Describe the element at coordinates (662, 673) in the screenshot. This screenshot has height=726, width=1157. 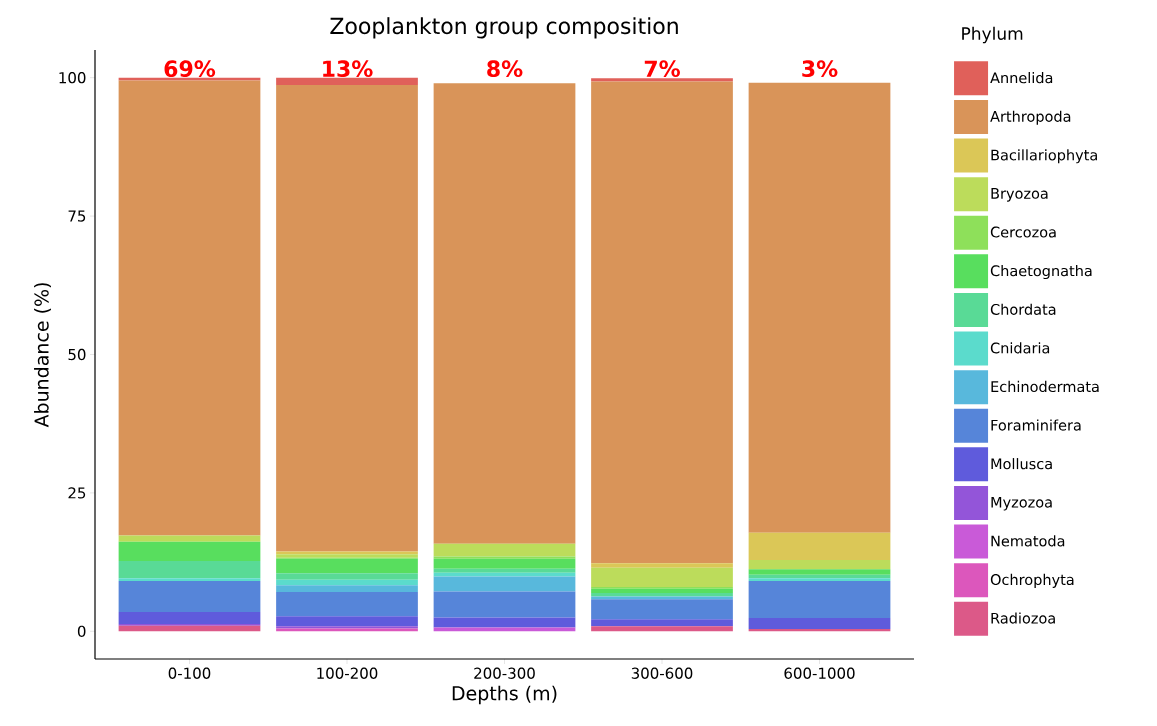
I see `x-tick-label: 300-600` at that location.